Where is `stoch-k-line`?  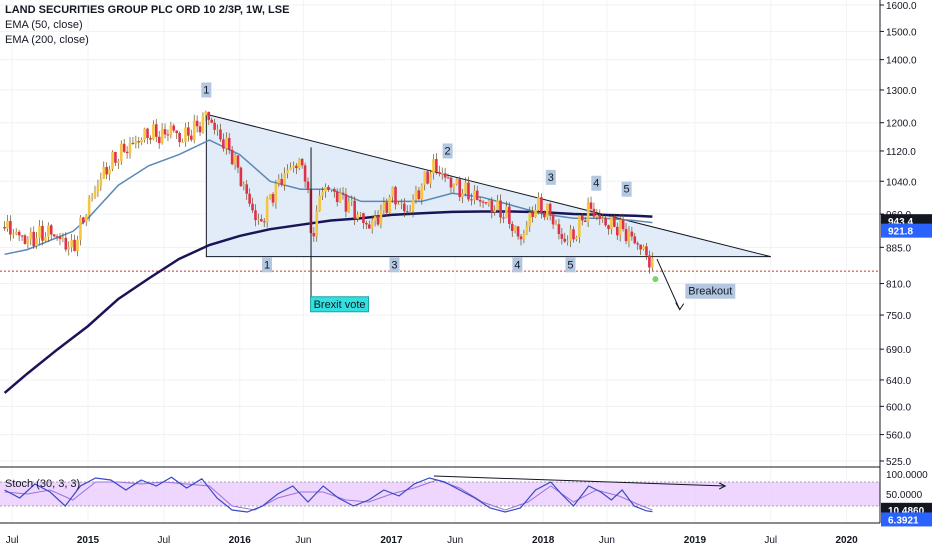 stoch-k-line is located at coordinates (328, 494).